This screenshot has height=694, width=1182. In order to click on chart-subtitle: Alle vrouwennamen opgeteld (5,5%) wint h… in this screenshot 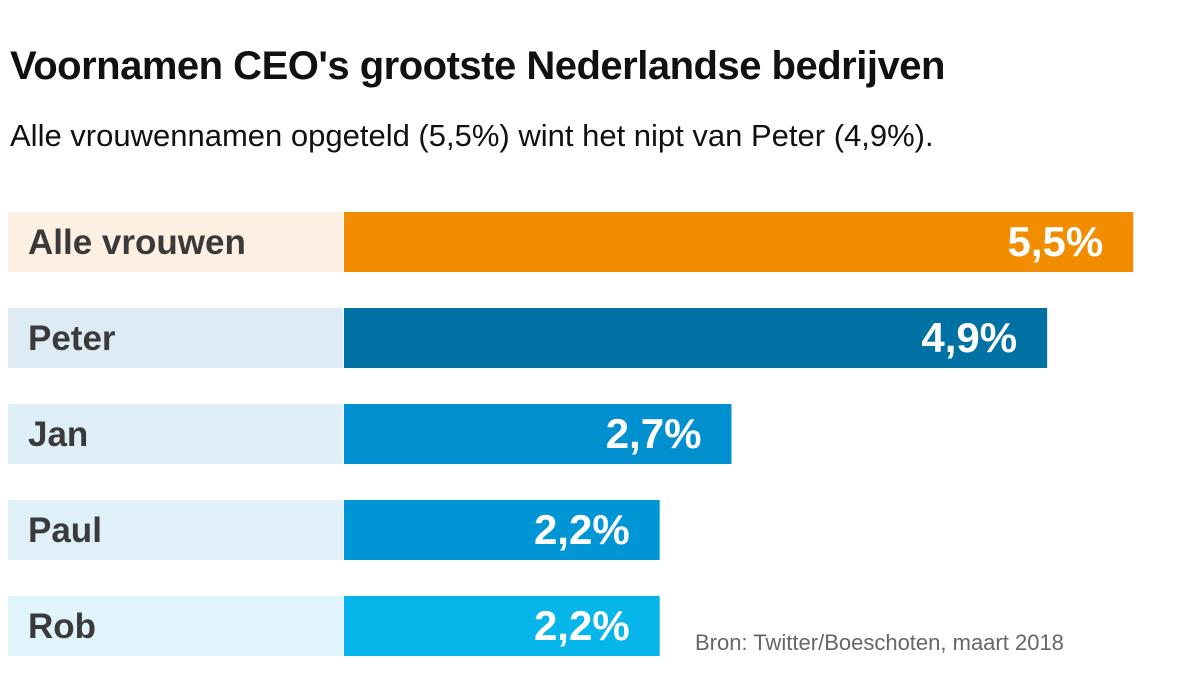, I will do `click(472, 135)`.